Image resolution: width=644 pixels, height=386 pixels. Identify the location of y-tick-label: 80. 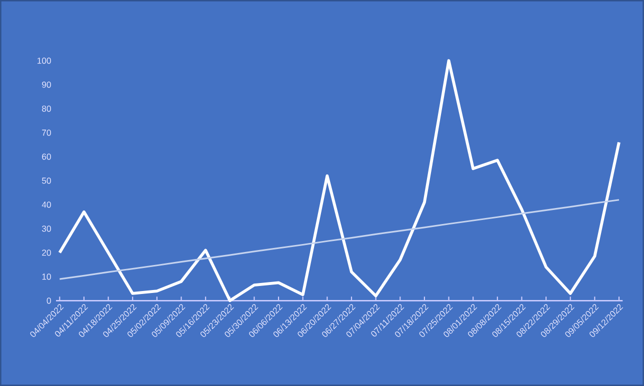
(46, 109).